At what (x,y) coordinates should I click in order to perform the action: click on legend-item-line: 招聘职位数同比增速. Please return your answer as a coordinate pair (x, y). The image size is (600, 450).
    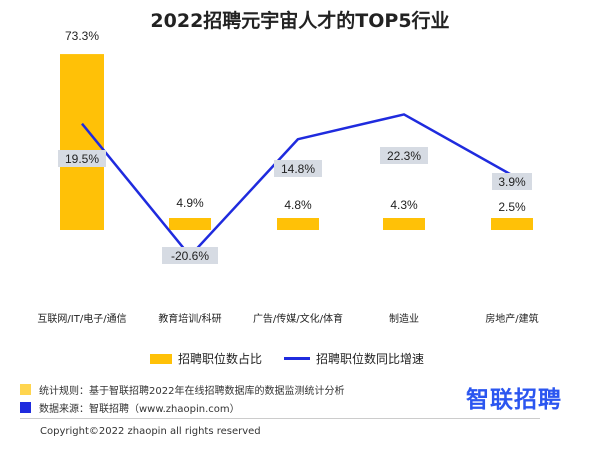
    Looking at the image, I should click on (354, 358).